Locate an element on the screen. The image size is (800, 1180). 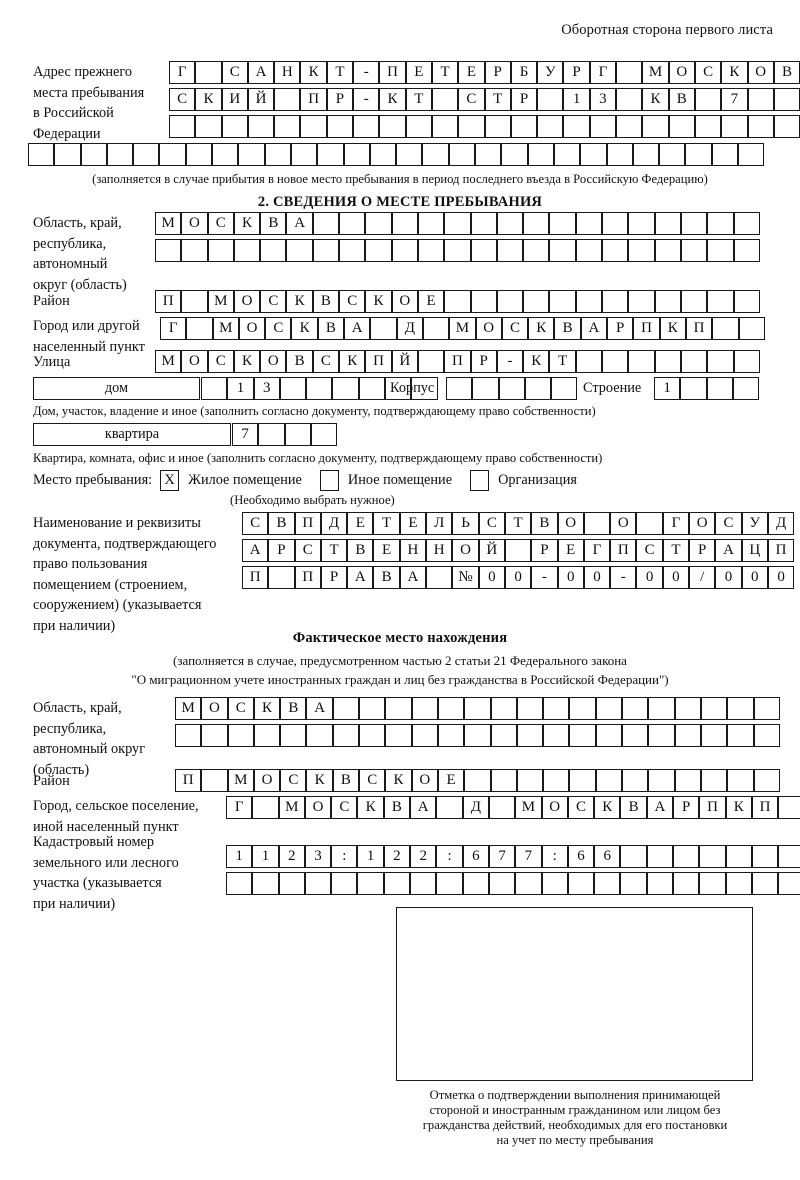
stroenie-cells: 1 is located at coordinates (707, 388).